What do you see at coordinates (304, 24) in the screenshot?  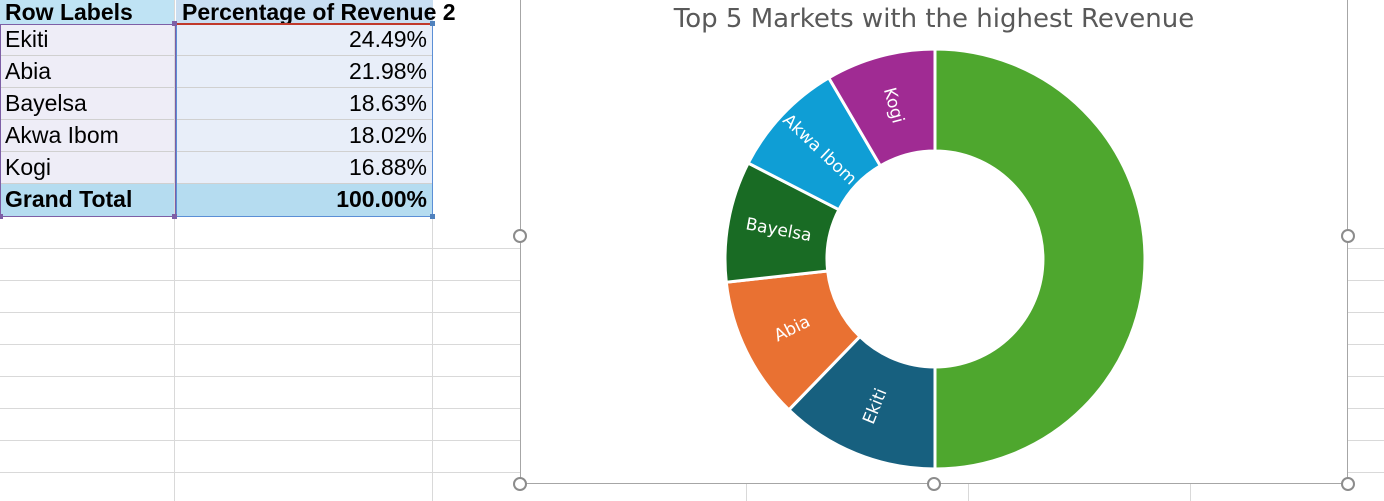 I see `header-range-highlight` at bounding box center [304, 24].